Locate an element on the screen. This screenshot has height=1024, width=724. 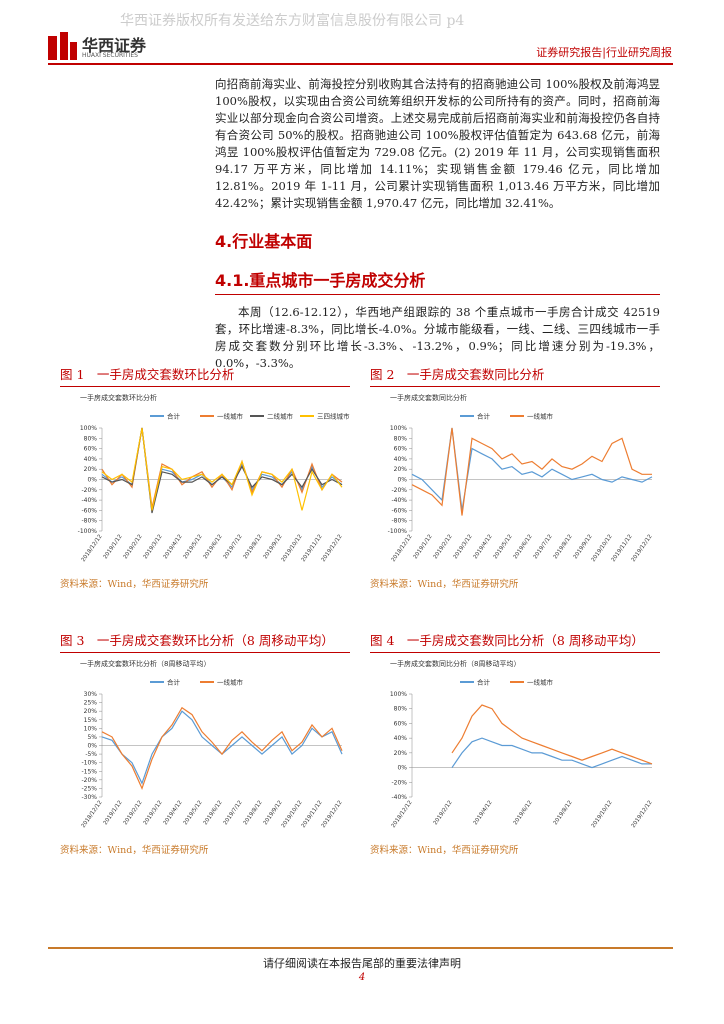
y-tick-label: 25% is located at coordinates (91, 703).